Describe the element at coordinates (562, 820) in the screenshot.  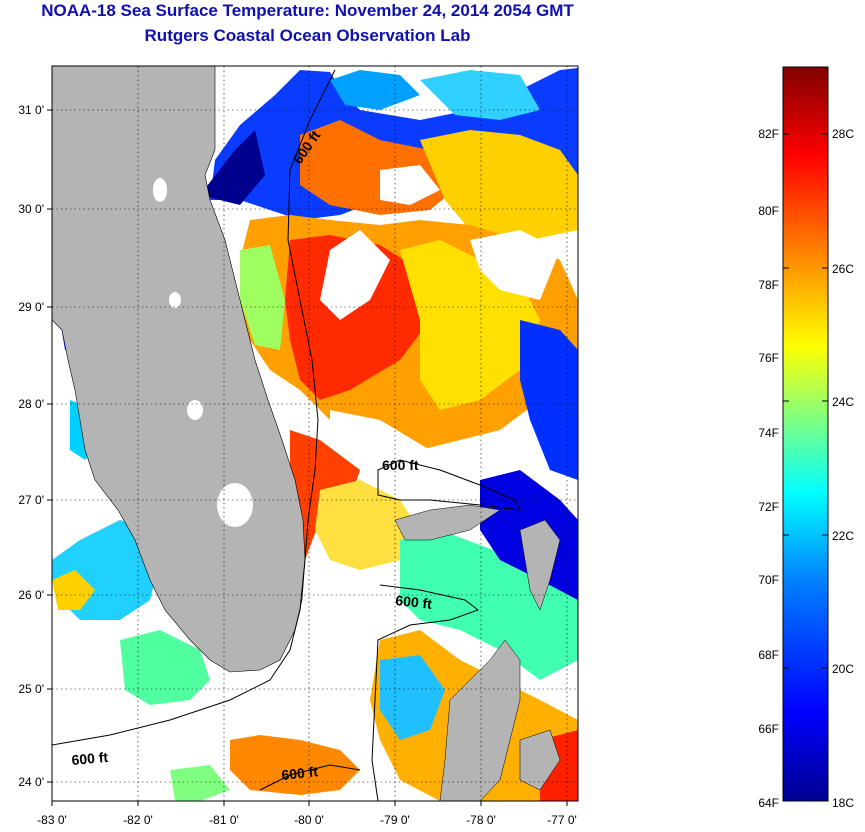
I see `lon-tick-label: -77 0'` at that location.